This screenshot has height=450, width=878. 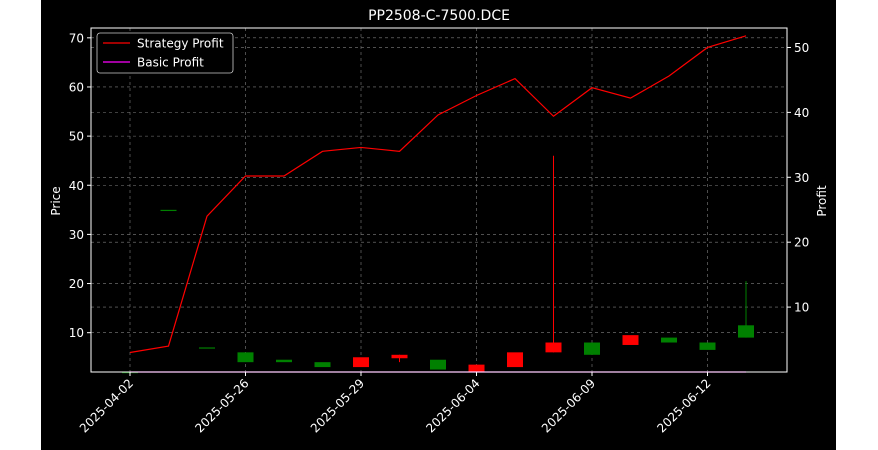 I want to click on y-tick-label-right: 30, so click(x=801, y=178).